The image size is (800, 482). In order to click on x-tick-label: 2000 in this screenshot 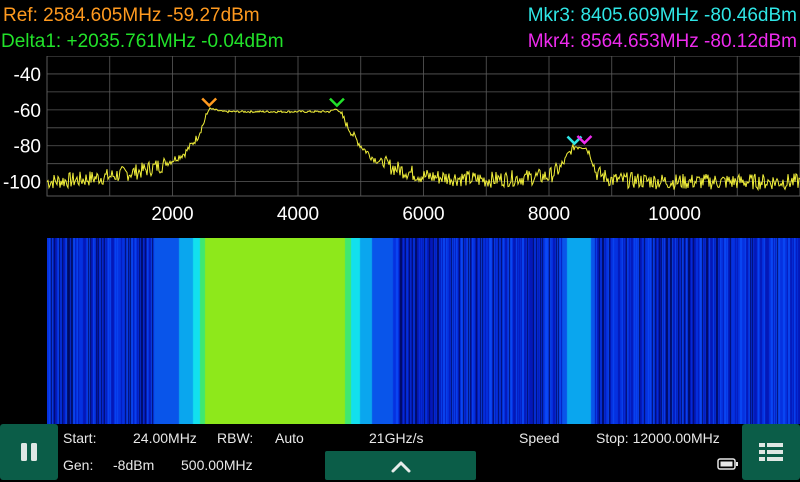, I will do `click(172, 214)`.